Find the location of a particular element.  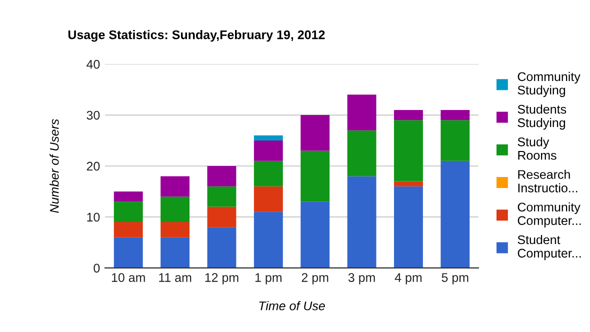

x-tick-label: 3 pm is located at coordinates (361, 278).